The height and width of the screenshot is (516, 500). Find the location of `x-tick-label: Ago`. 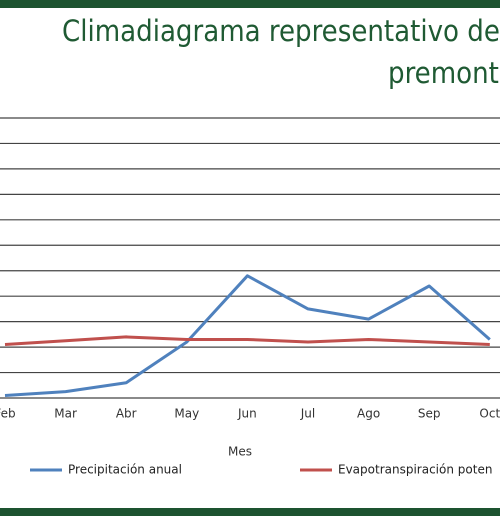

x-tick-label: Ago is located at coordinates (368, 414).